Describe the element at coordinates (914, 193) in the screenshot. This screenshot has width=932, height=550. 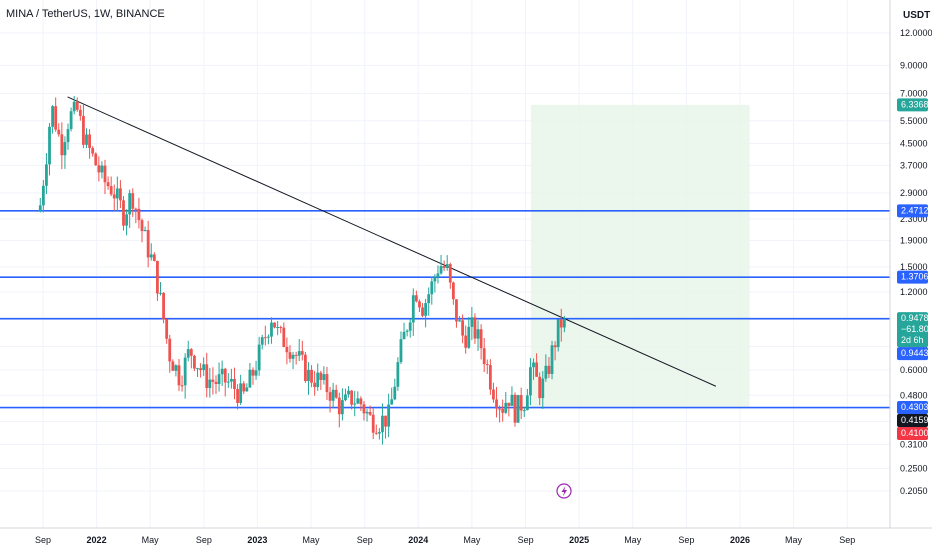
I see `price-tick-label: 2.9000` at that location.